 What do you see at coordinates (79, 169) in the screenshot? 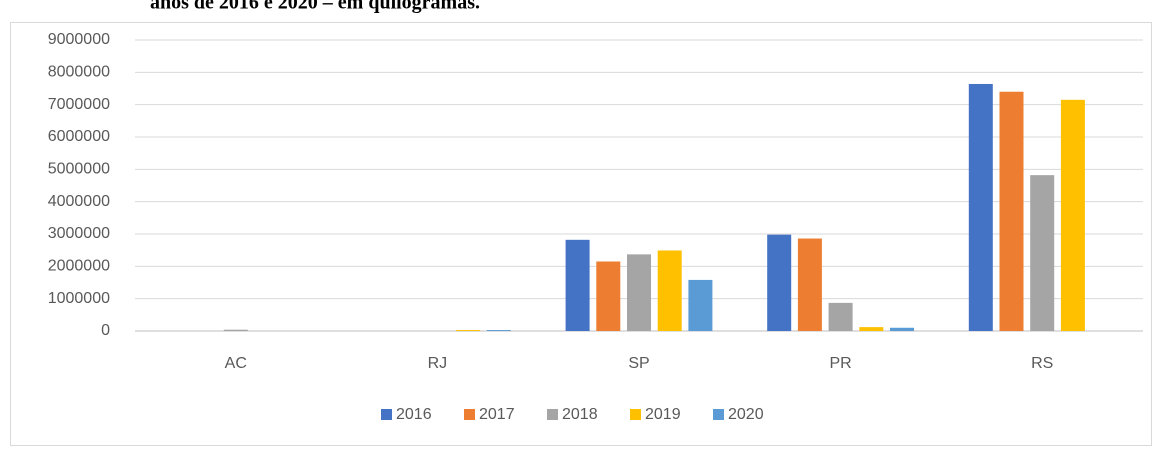
I see `y-tick-label: 5000000` at bounding box center [79, 169].